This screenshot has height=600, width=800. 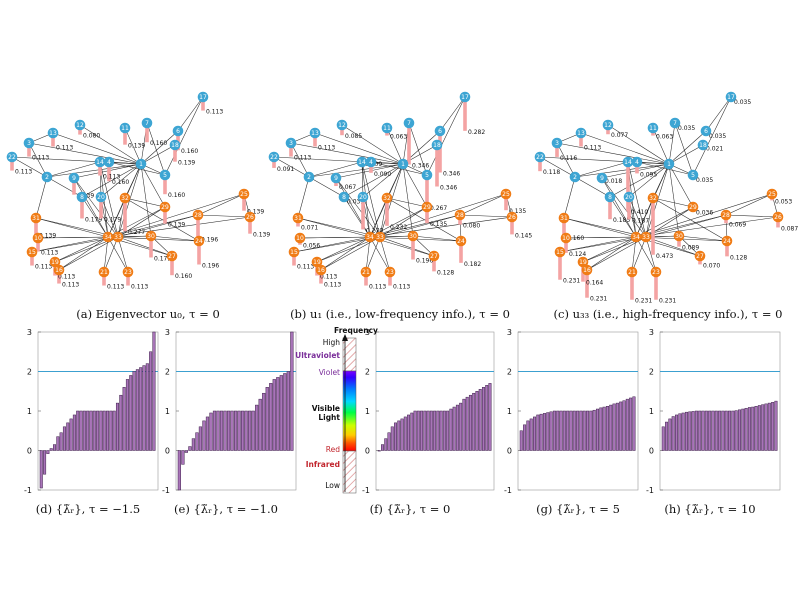 I want to click on graph-node-label: 29, so click(x=165, y=207).